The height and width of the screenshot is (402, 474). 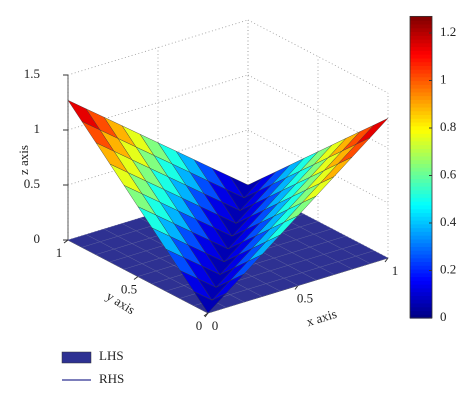 I want to click on legend: LHS RHS, so click(x=92, y=367).